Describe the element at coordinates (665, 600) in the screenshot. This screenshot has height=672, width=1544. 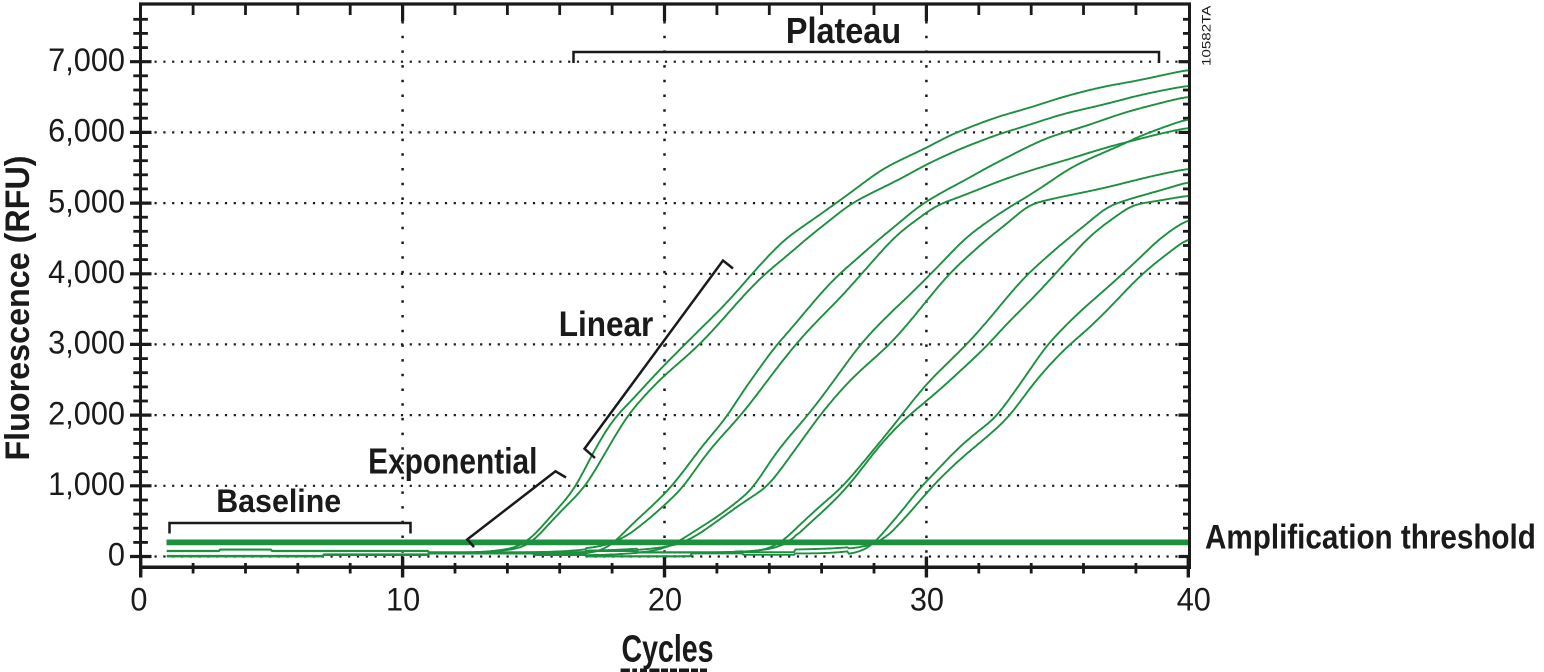
I see `svg-text: 20` at that location.